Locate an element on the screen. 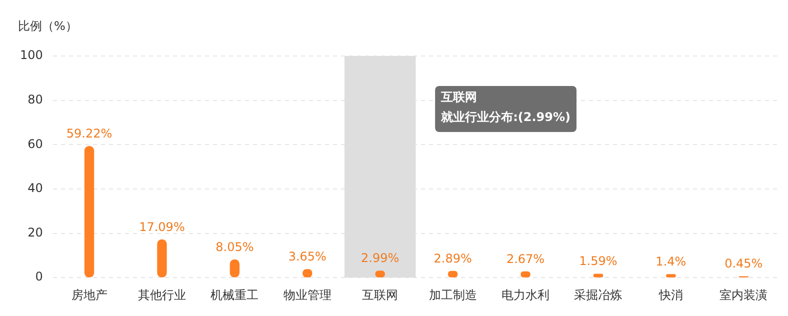  data-label: 17.09% is located at coordinates (162, 227).